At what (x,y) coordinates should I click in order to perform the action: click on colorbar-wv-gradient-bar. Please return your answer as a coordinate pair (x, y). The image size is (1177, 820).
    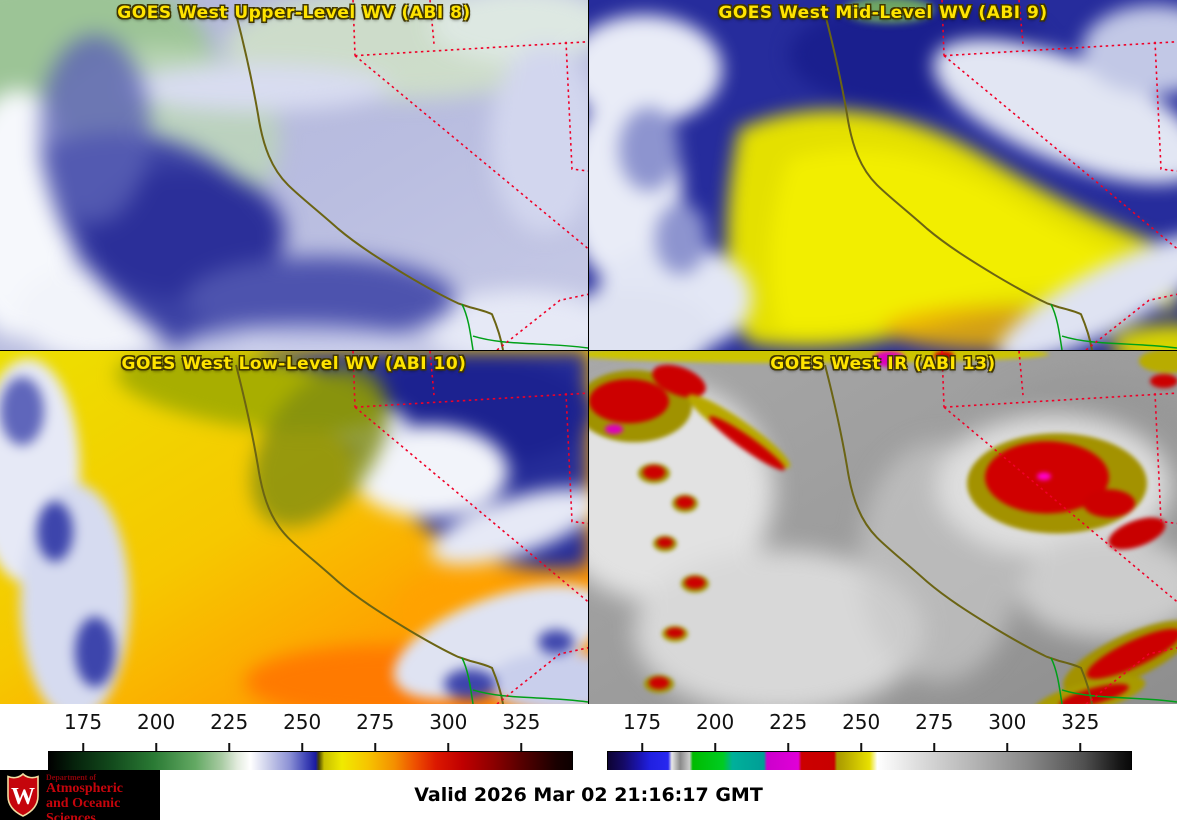
    Looking at the image, I should click on (310, 761).